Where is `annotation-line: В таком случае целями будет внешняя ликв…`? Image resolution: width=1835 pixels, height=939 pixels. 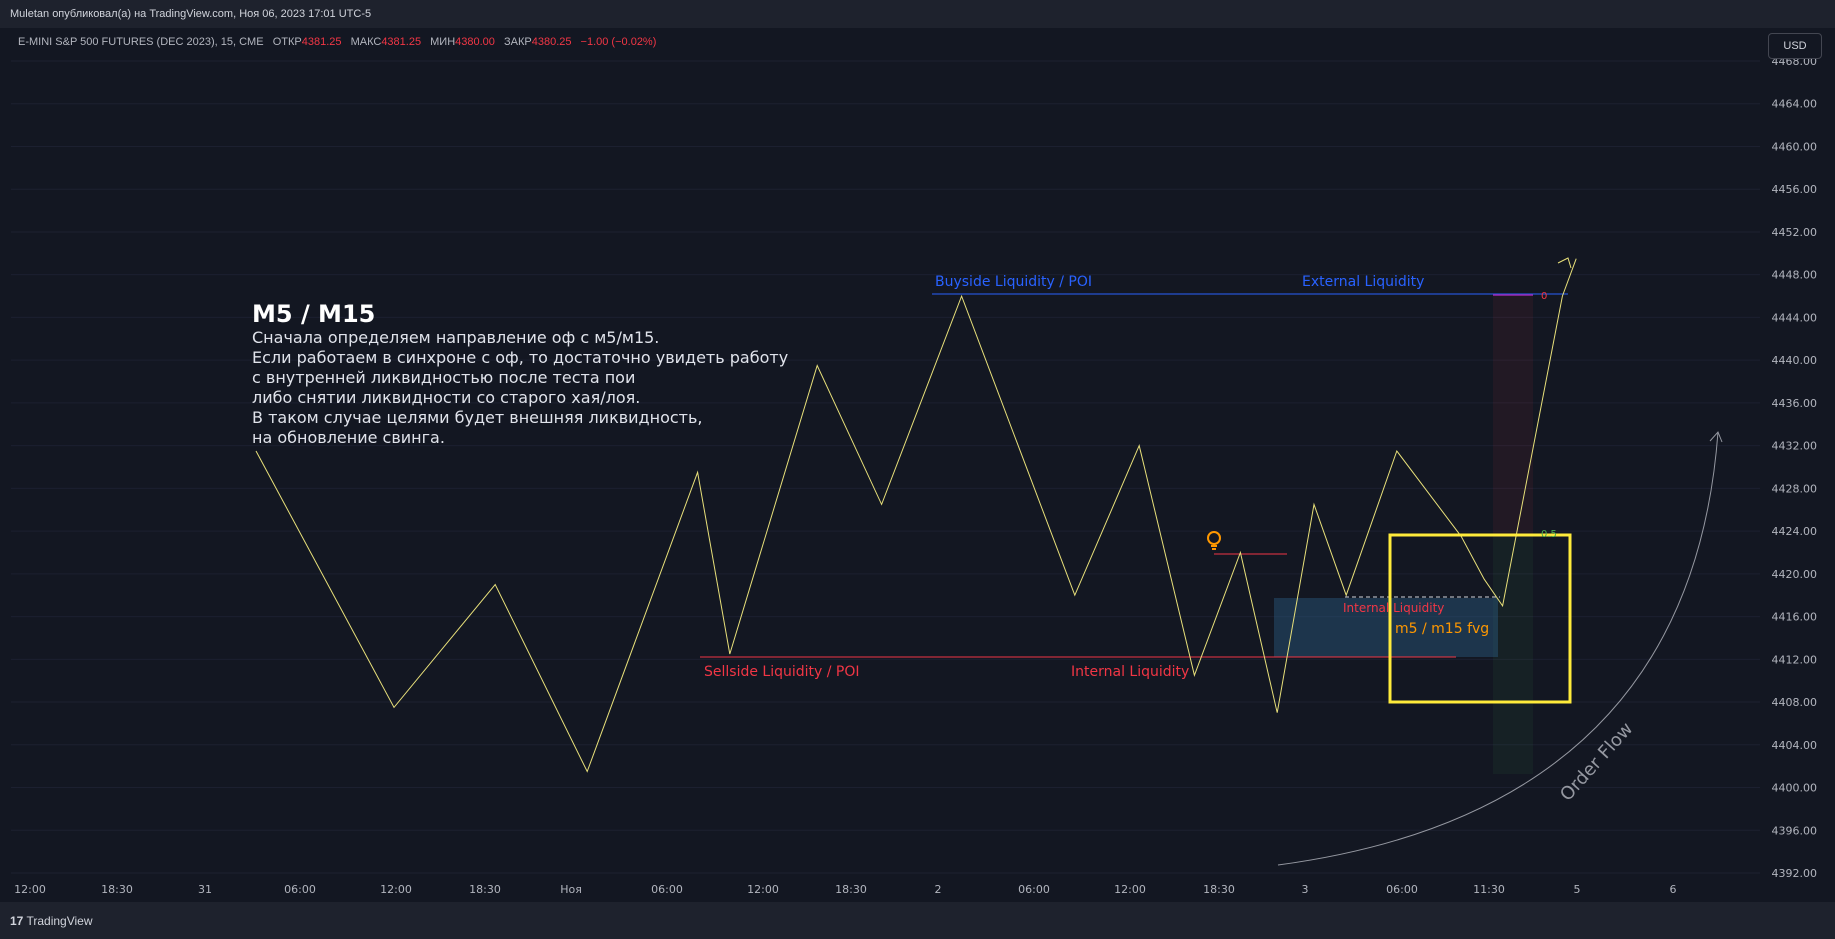
annotation-line: В таком случае целями будет внешняя ликв… is located at coordinates (477, 417).